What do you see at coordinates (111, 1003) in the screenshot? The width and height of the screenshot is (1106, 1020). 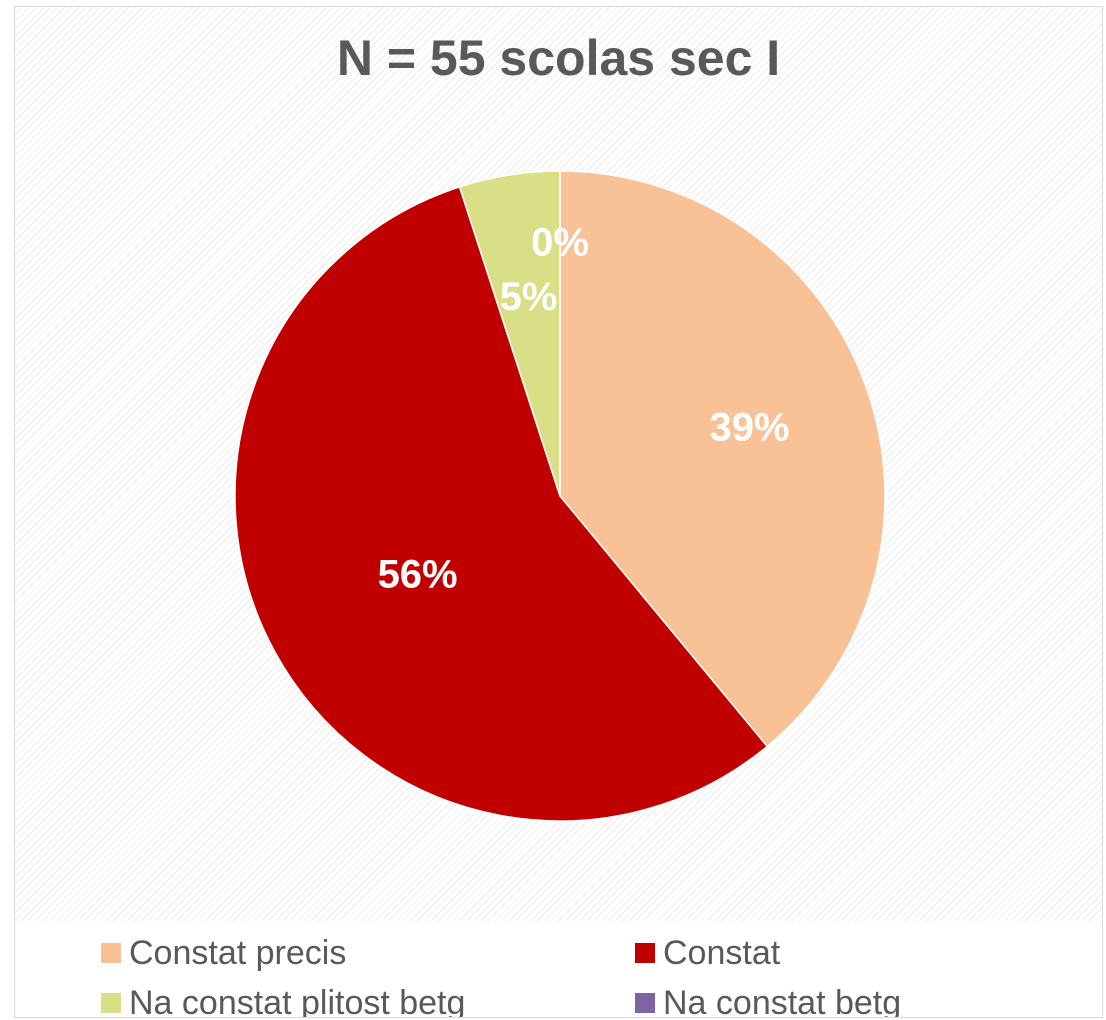 I see `legend-swatch-na-constat-plitost-betg` at bounding box center [111, 1003].